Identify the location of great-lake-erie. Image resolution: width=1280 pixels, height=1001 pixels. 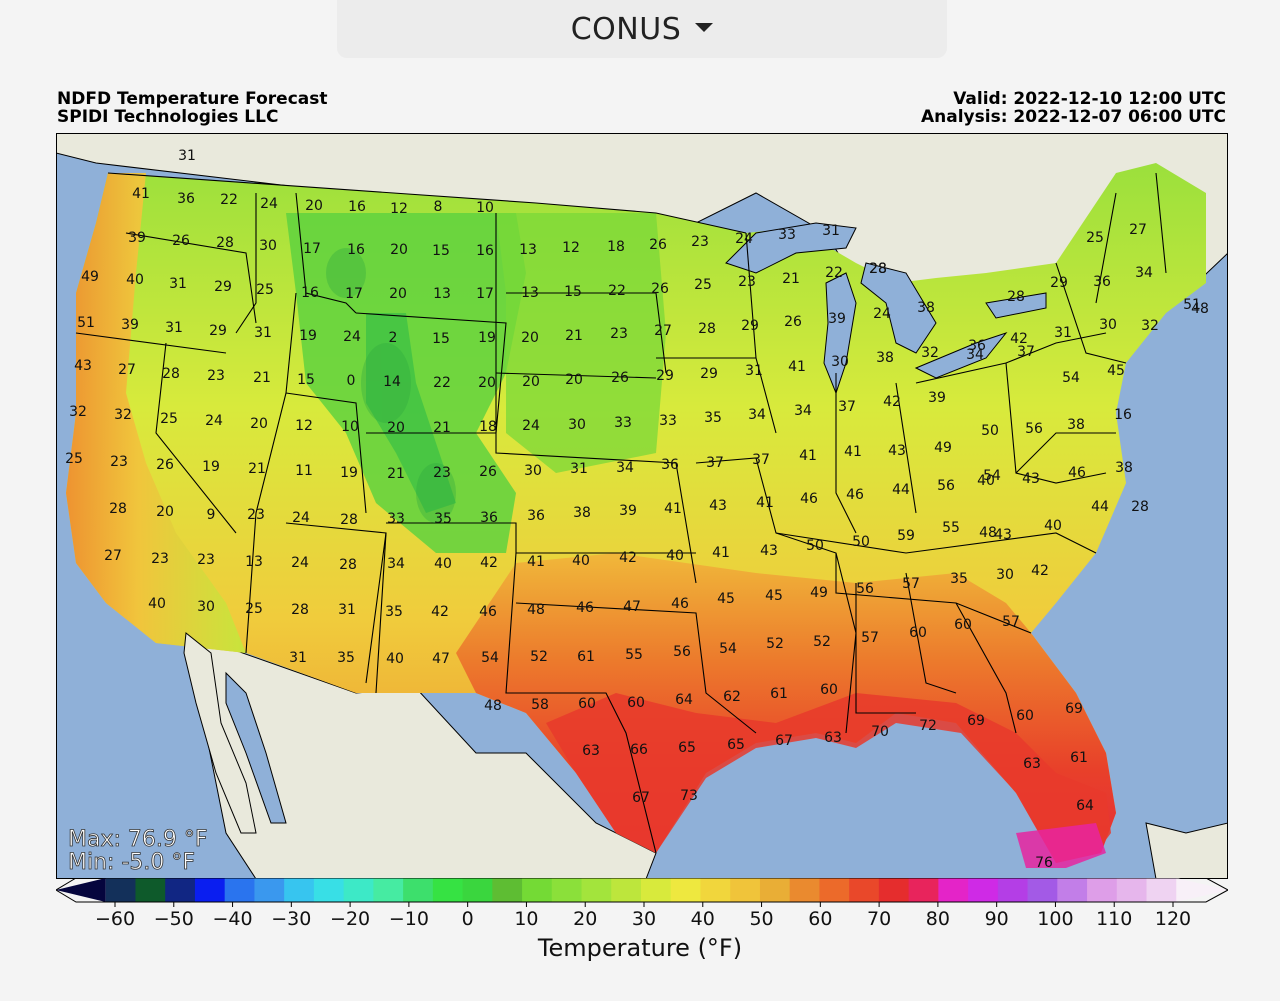
(961, 355).